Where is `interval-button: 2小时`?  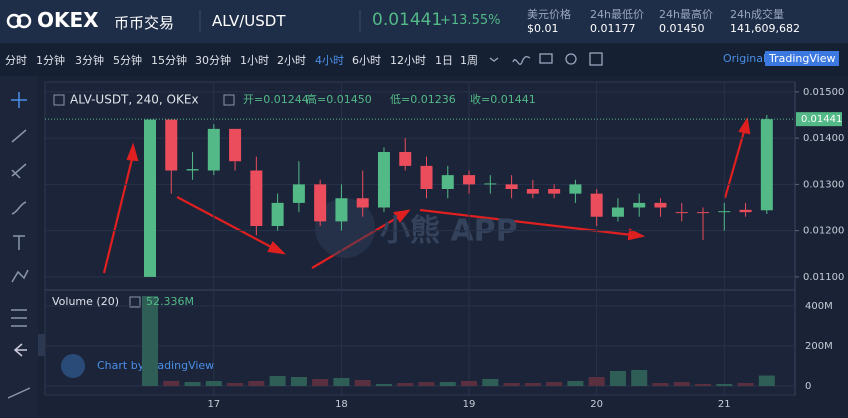
interval-button: 2小时 is located at coordinates (291, 60).